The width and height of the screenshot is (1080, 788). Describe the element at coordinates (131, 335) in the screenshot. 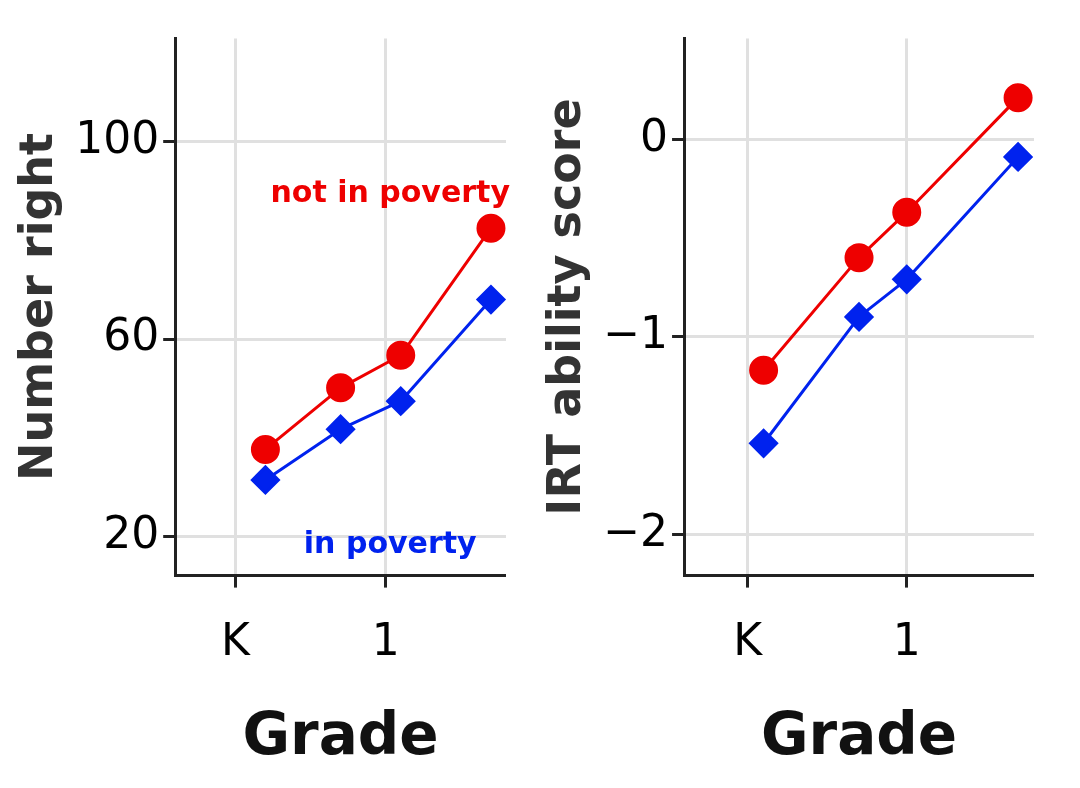

I see `y-tick-label: 60` at that location.